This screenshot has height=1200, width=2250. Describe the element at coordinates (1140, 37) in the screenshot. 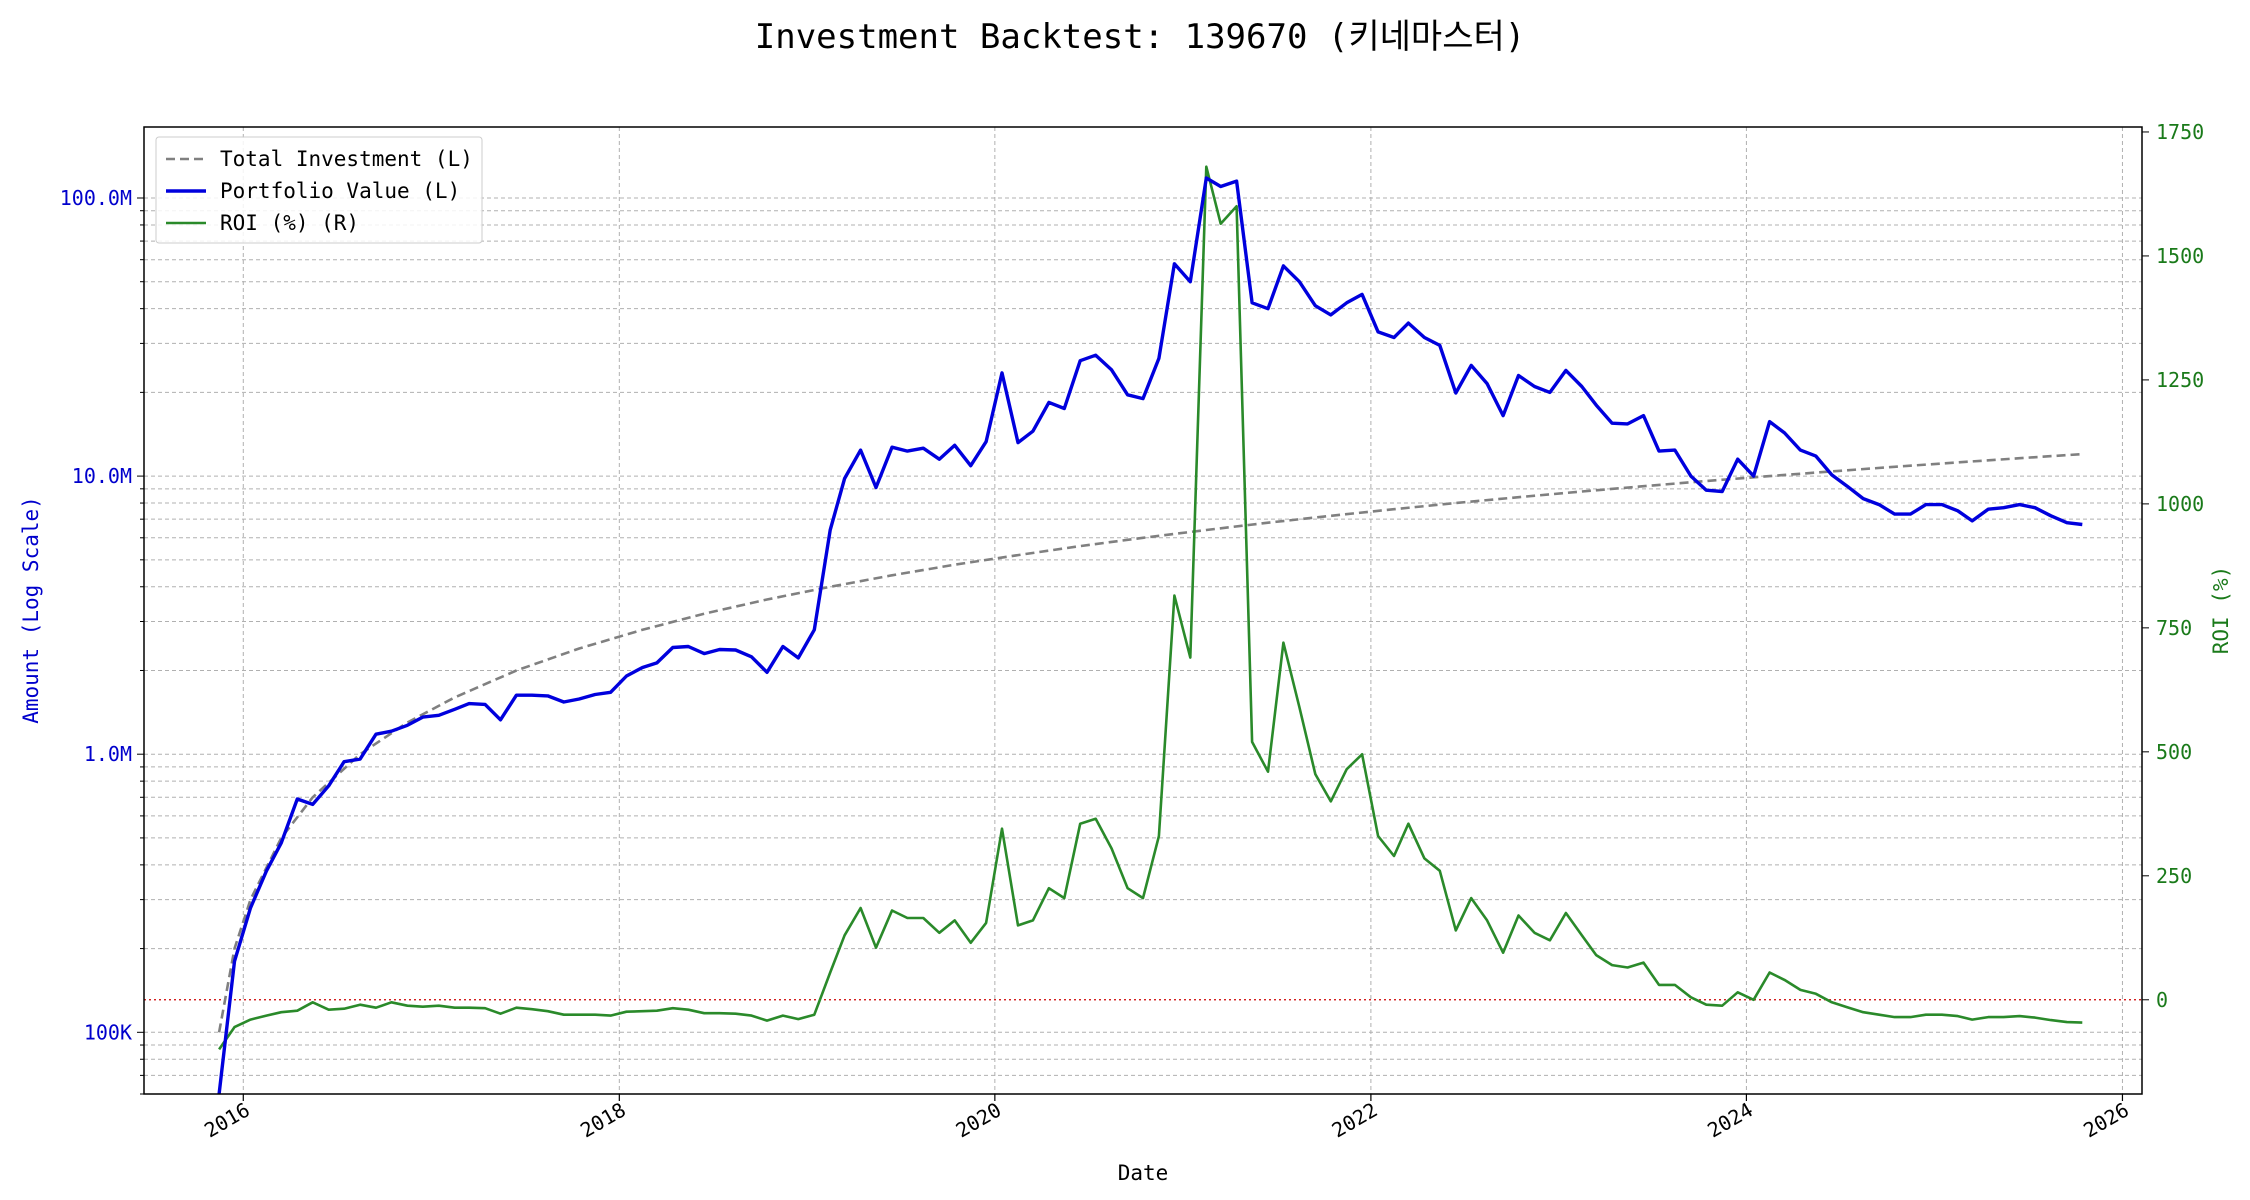

I see `chart-title: Investment Backtest: 139670 (키네마스터)` at that location.